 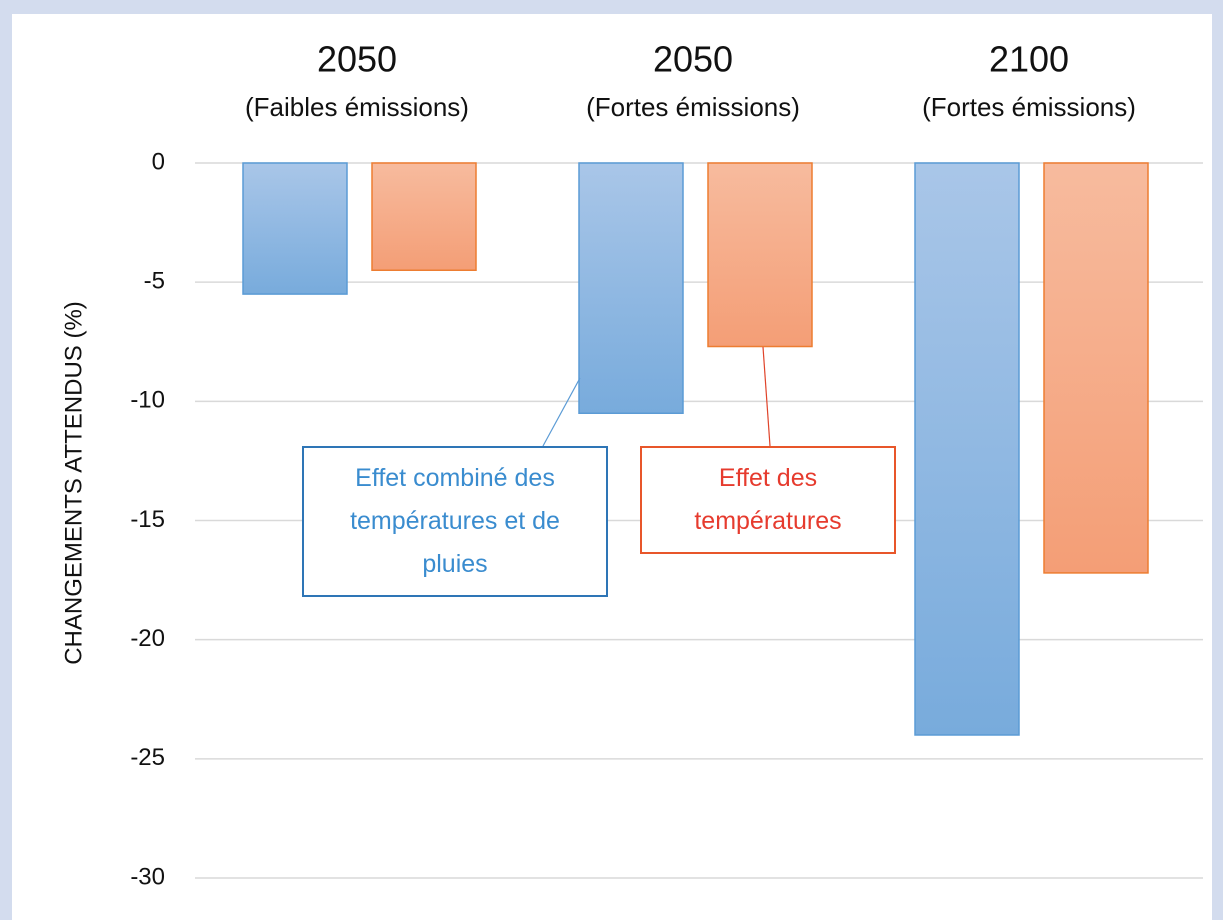 I want to click on category-note: (Faibles émissions), so click(x=357, y=107).